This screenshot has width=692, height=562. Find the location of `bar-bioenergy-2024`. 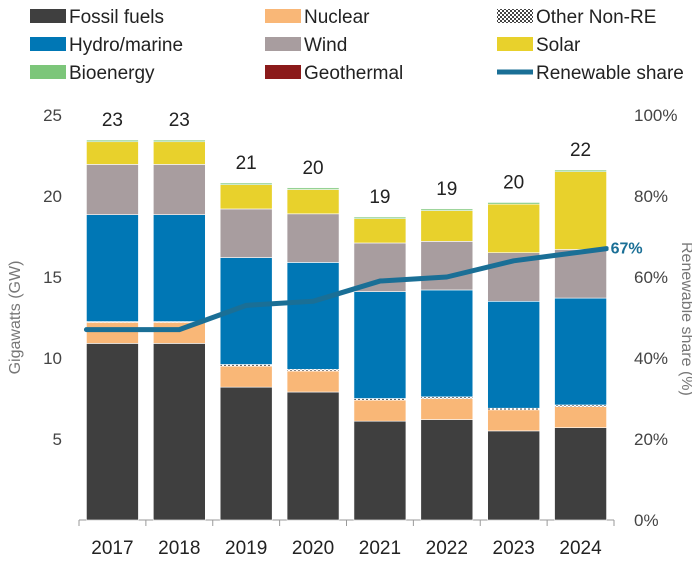

bar-bioenergy-2024 is located at coordinates (580, 171).